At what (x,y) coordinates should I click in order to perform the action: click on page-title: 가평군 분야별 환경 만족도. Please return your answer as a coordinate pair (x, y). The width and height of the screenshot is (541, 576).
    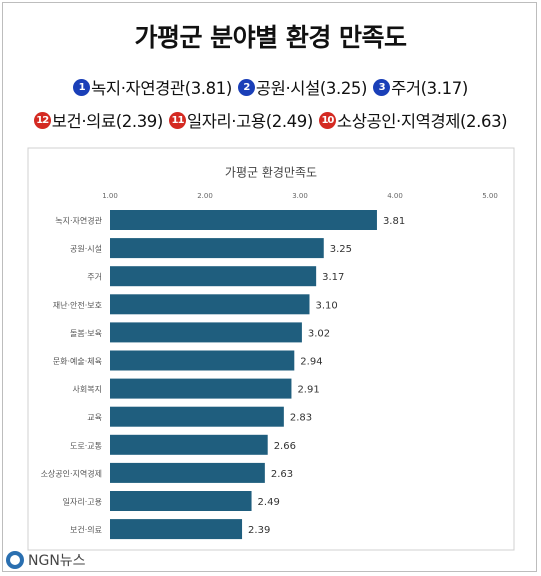
    Looking at the image, I should click on (270, 37).